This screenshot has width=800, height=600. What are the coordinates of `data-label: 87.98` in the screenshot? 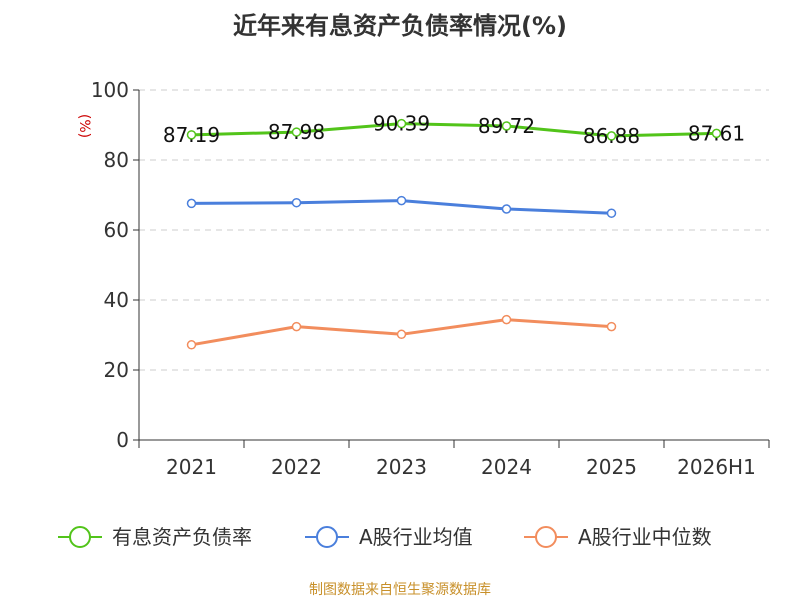 It's located at (296, 132).